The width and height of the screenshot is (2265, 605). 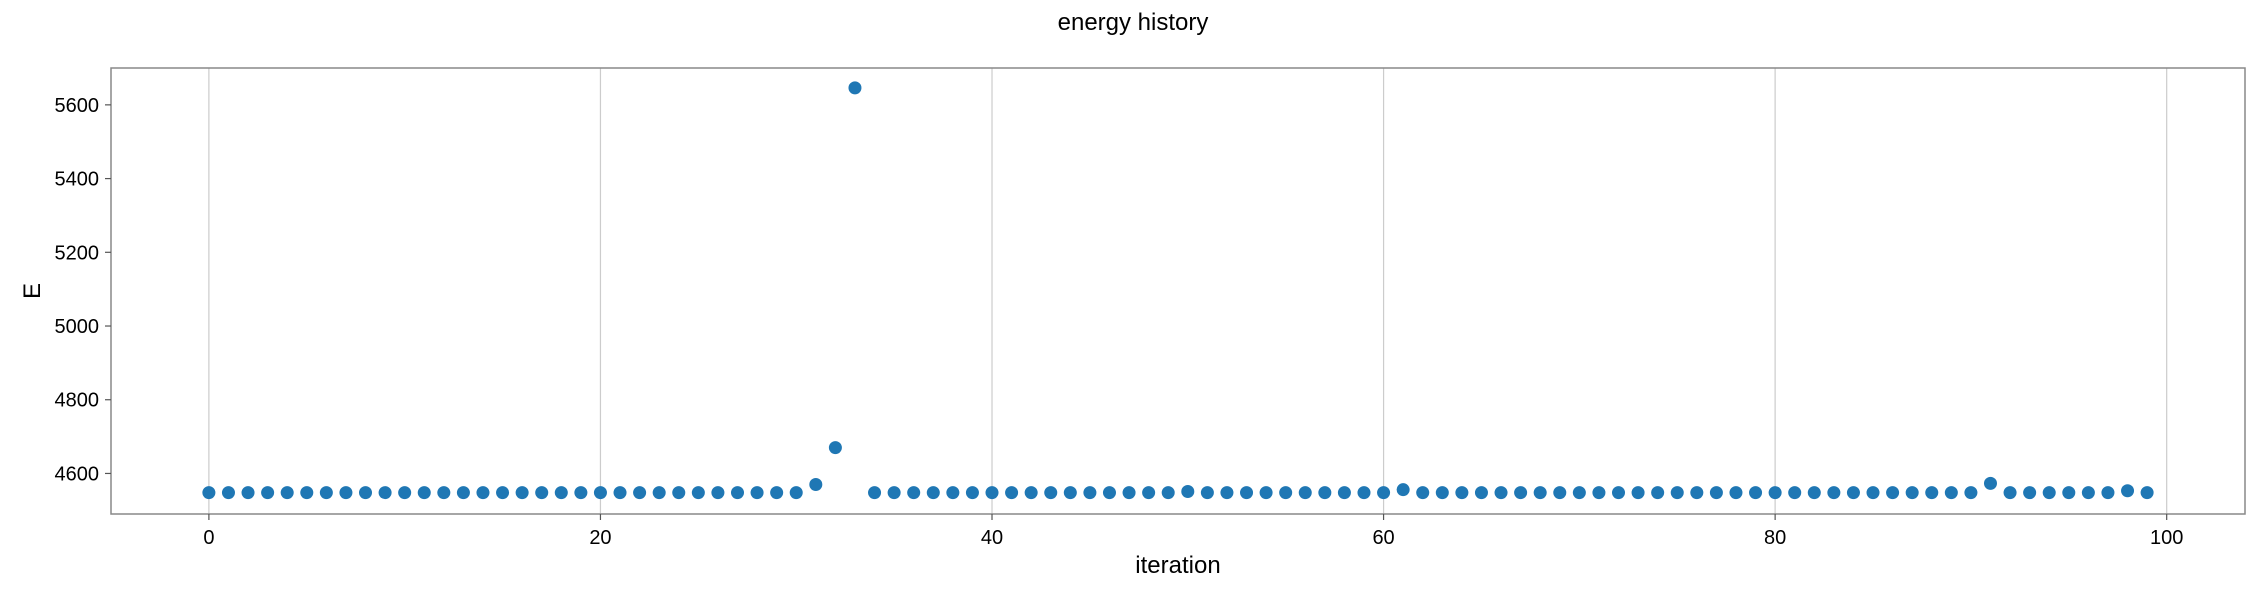 What do you see at coordinates (1775, 538) in the screenshot?
I see `x-tick-label: 80` at bounding box center [1775, 538].